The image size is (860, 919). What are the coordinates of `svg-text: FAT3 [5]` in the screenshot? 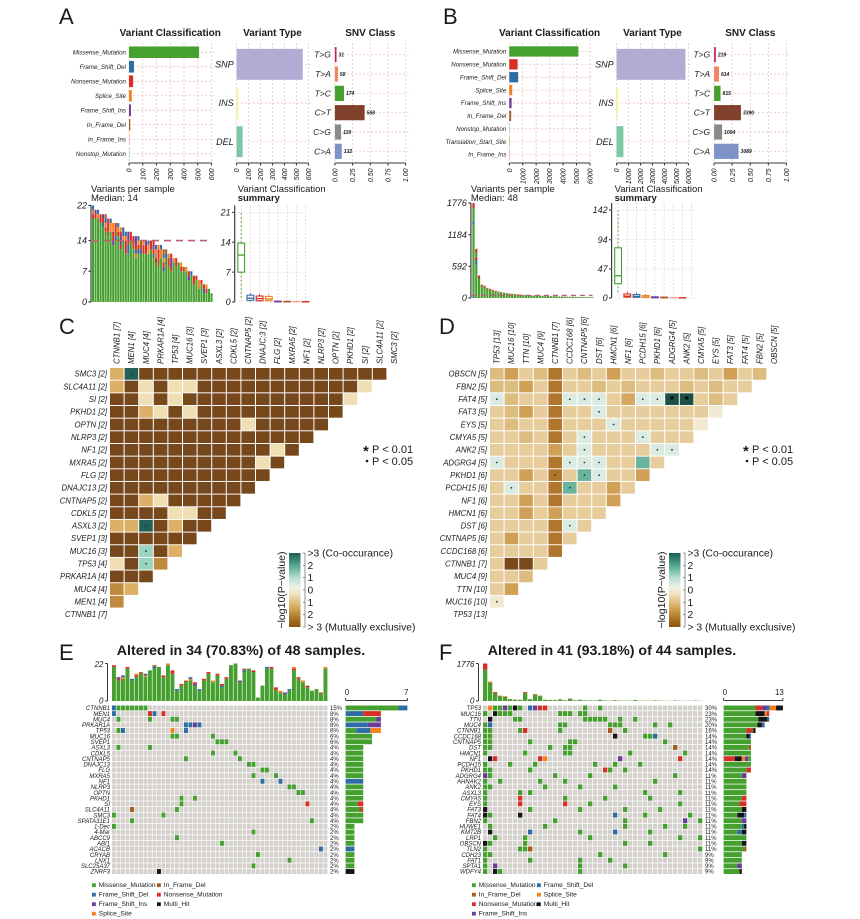 It's located at (730, 349).